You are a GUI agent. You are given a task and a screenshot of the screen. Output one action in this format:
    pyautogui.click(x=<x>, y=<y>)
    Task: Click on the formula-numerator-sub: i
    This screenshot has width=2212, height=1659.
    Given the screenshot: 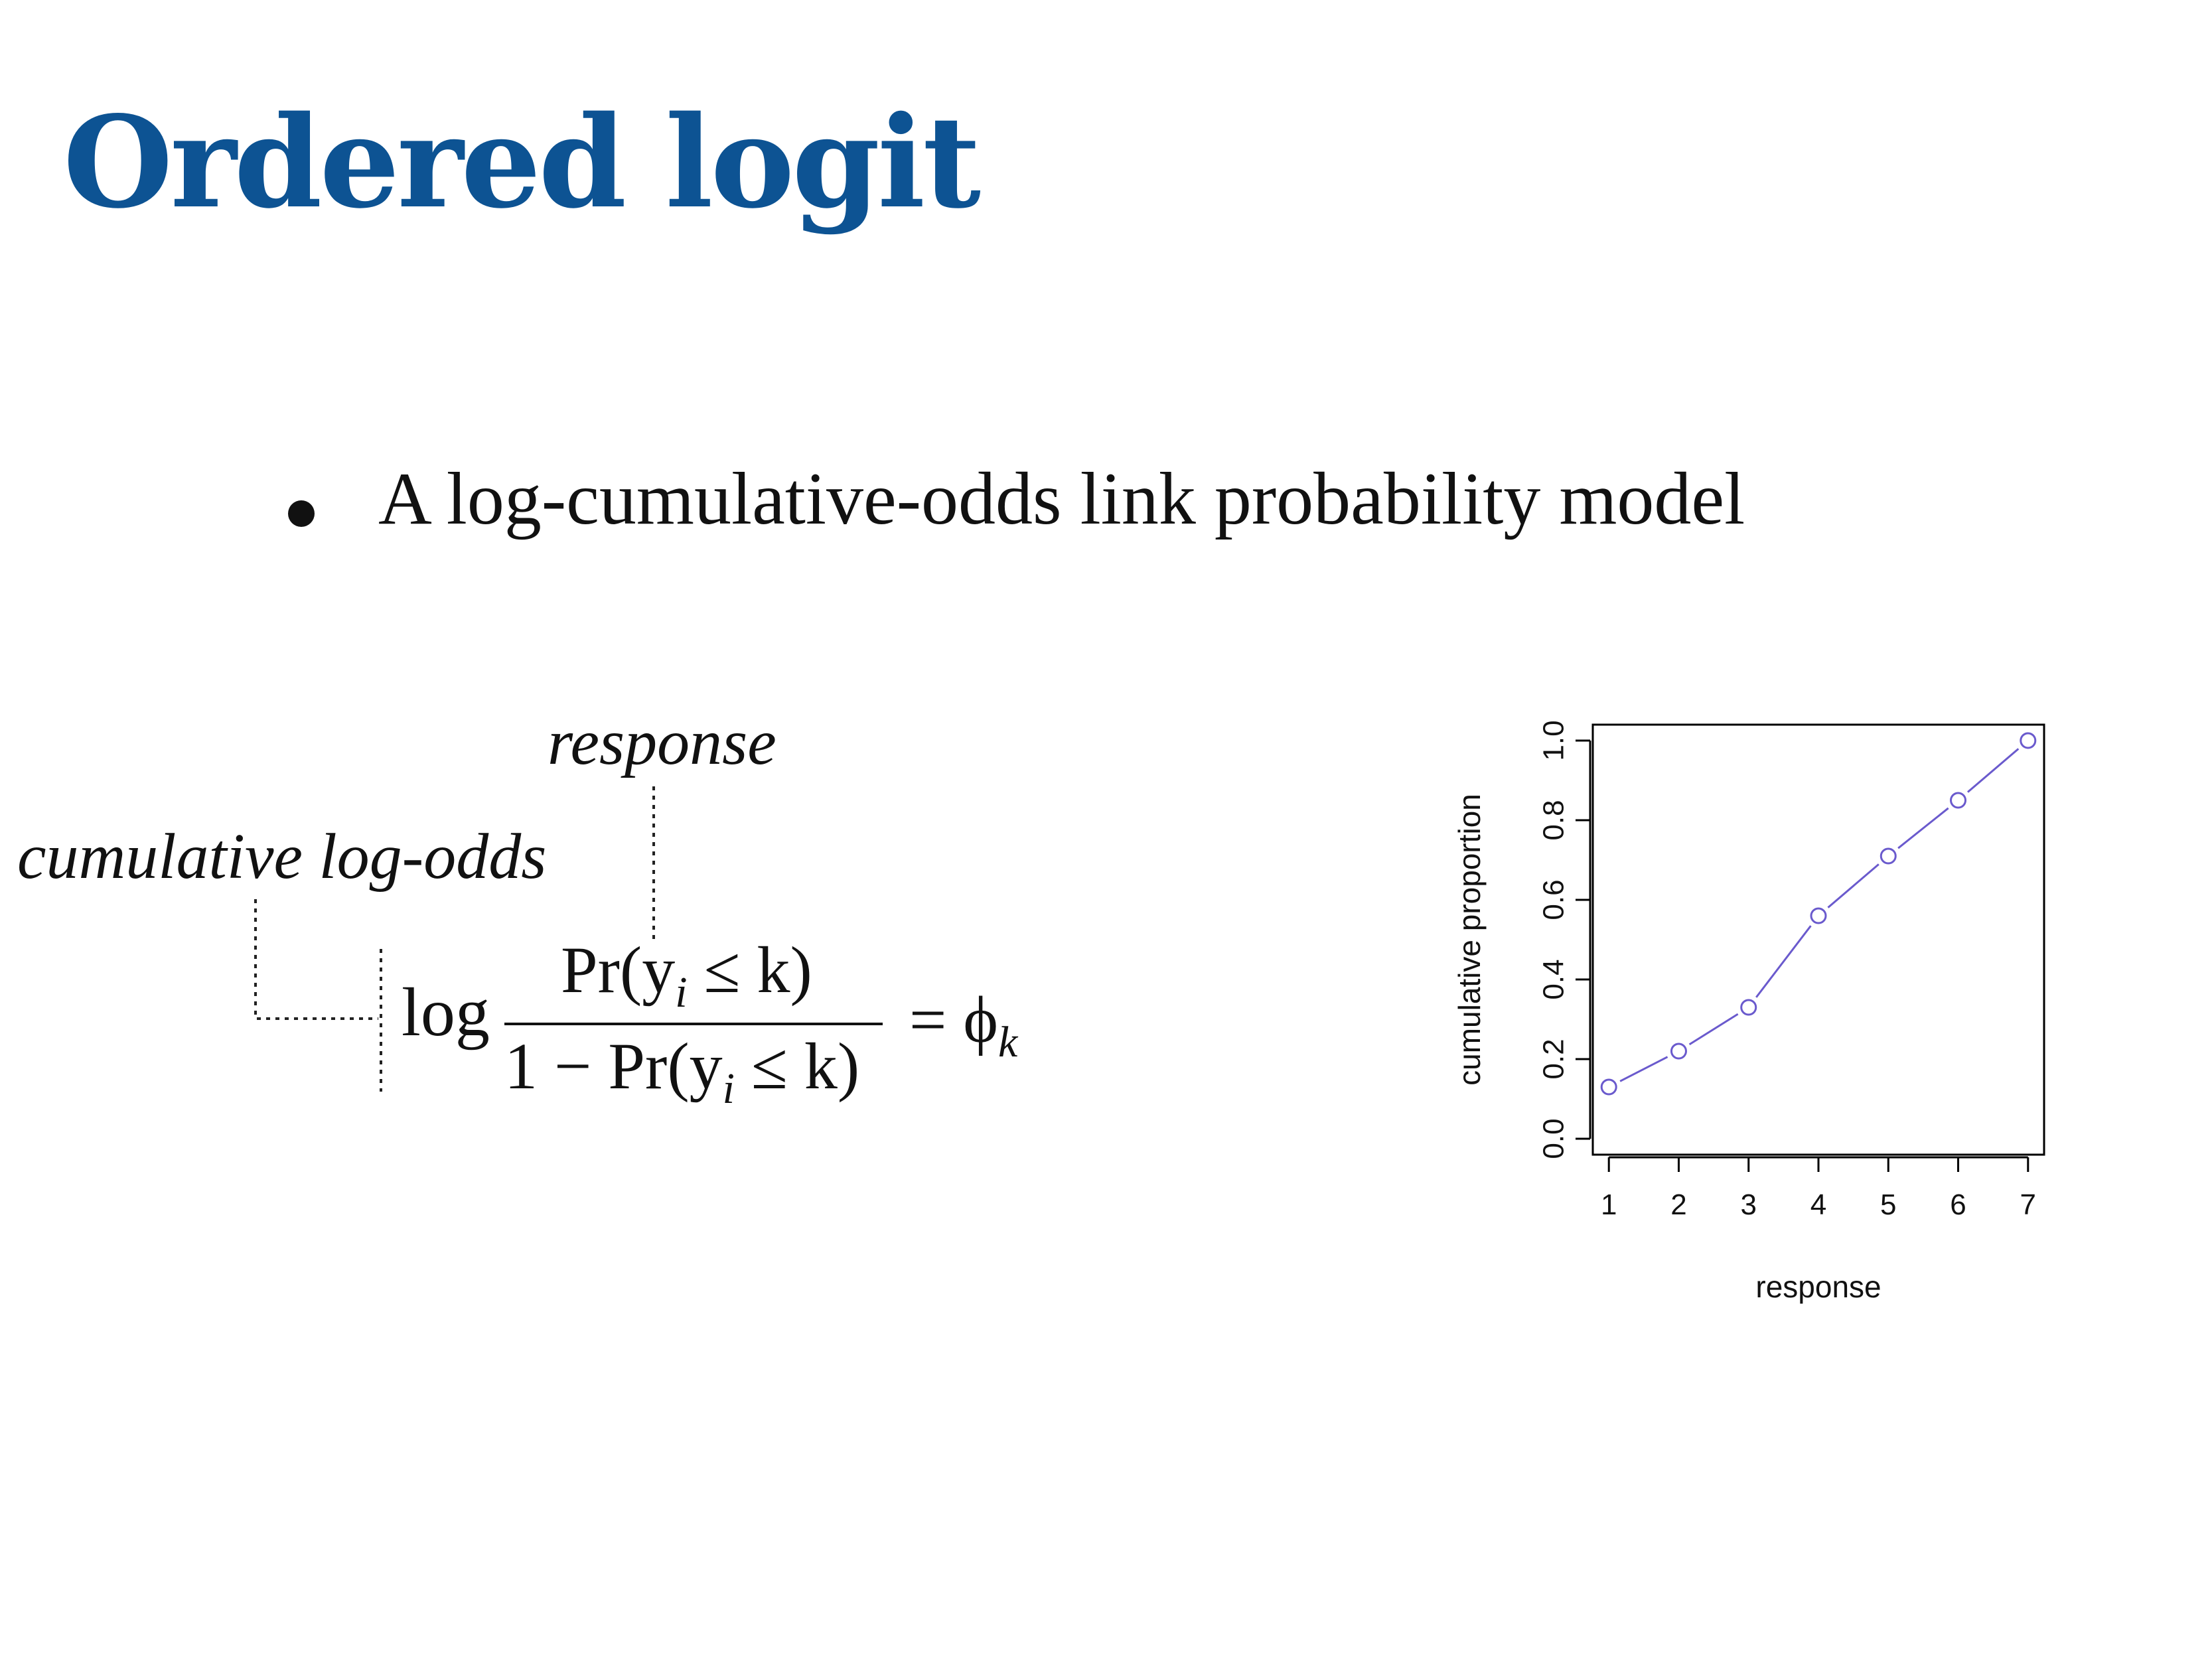 What is the action you would take?
    pyautogui.click(x=681, y=992)
    